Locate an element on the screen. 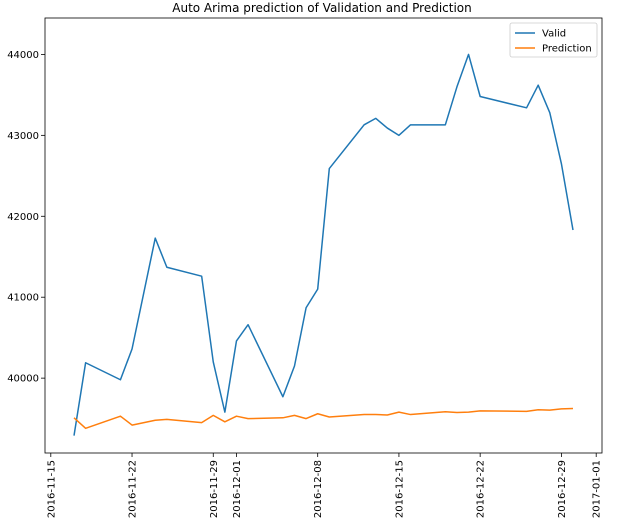  x-tick-label: 2017-01-01 is located at coordinates (597, 489).